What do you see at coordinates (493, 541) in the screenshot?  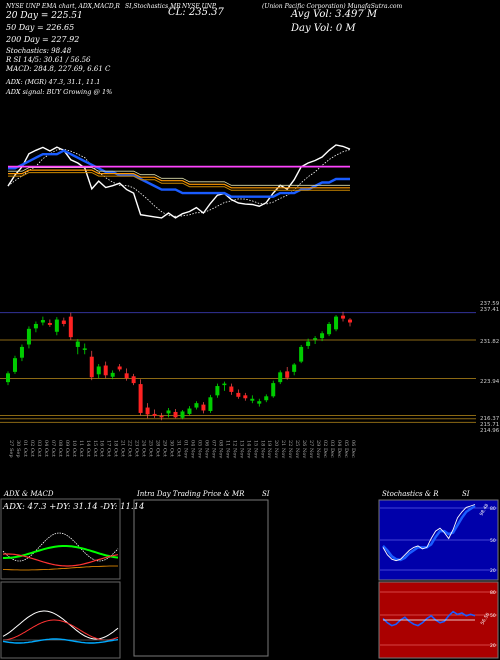 I see `stoch-level-label: 50` at bounding box center [493, 541].